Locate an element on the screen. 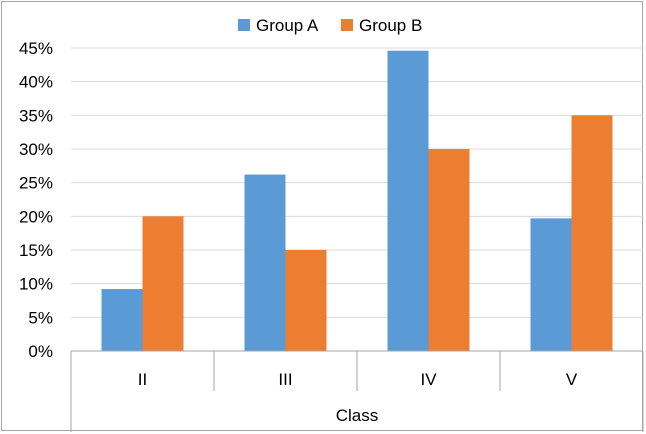  y-tick-label: 45% is located at coordinates (36, 48).